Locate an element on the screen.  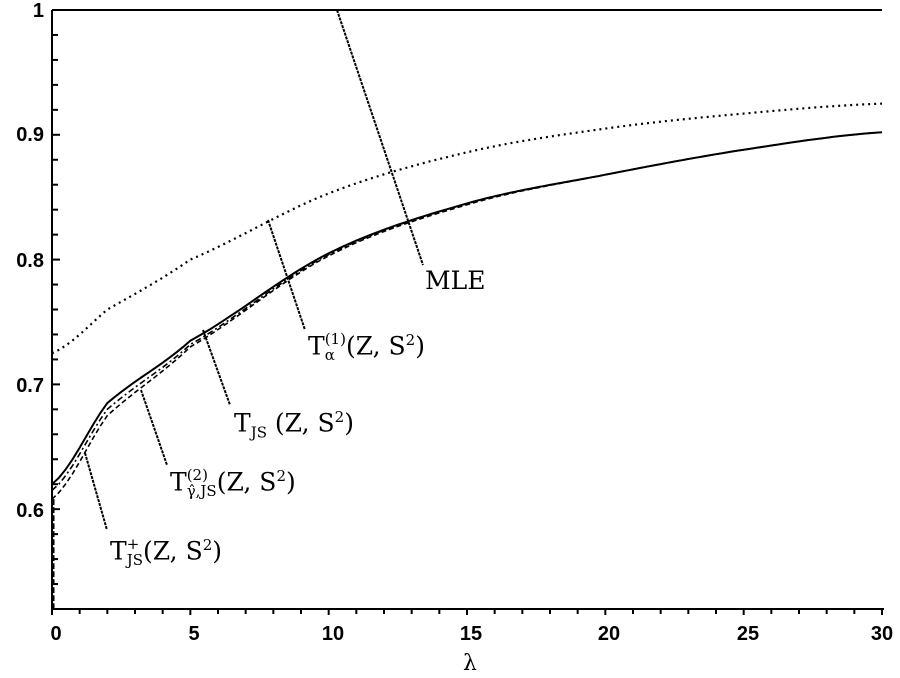
label-sub-sup: (1) α is located at coordinates (335, 347).